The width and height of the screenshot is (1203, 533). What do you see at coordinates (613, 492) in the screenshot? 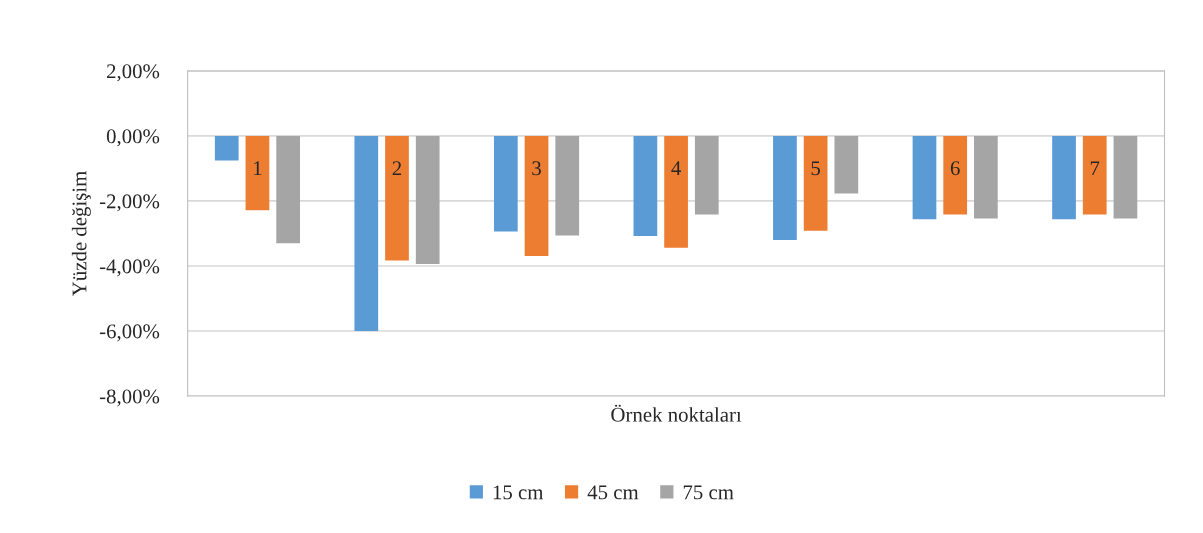
I see `legend-label: 45 cm` at bounding box center [613, 492].